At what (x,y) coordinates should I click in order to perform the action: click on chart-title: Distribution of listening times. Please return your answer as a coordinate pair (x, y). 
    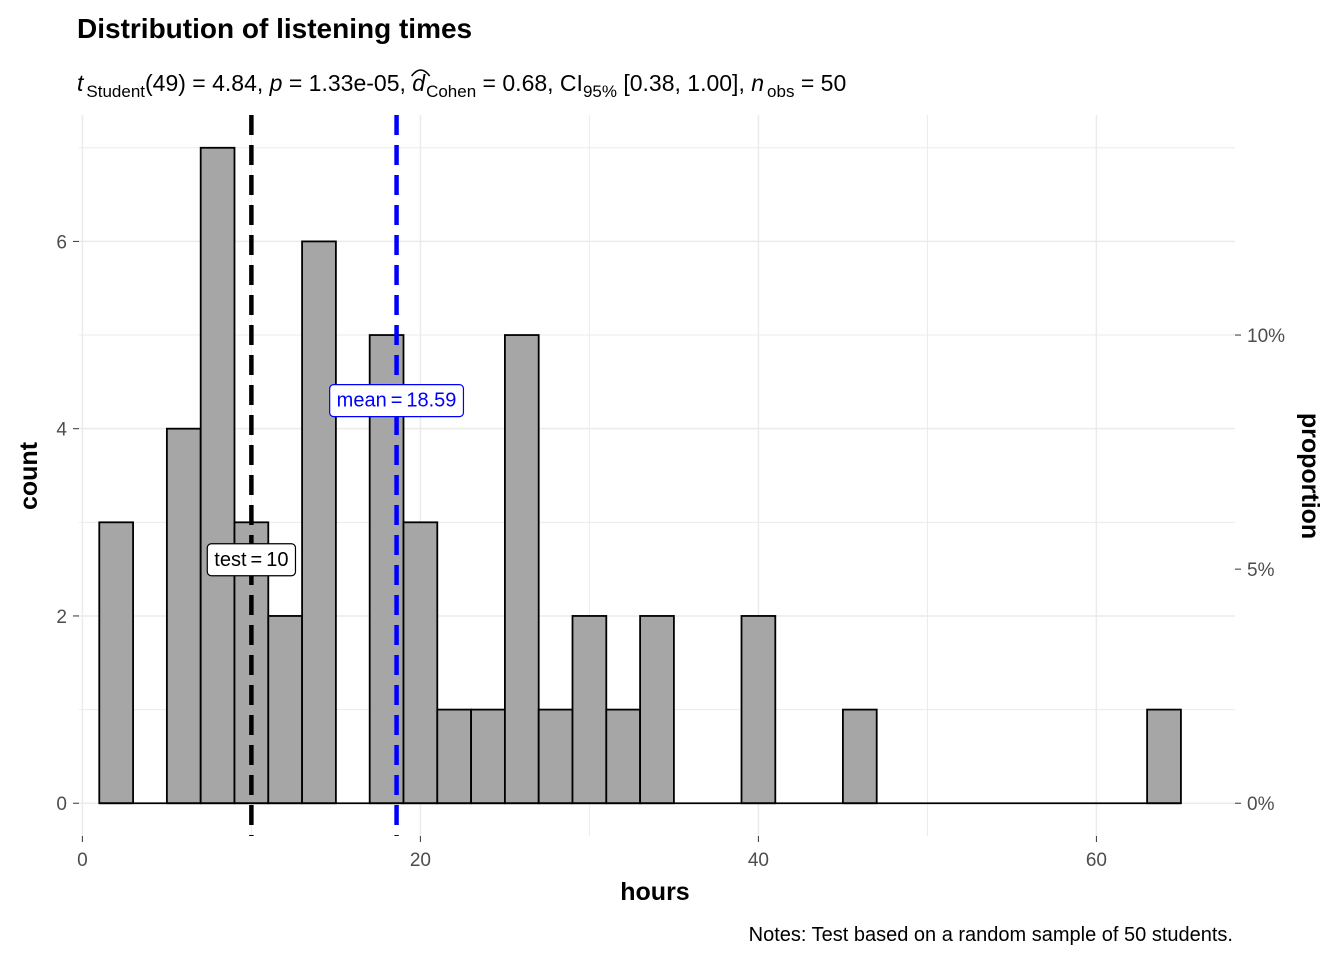
    Looking at the image, I should click on (274, 28).